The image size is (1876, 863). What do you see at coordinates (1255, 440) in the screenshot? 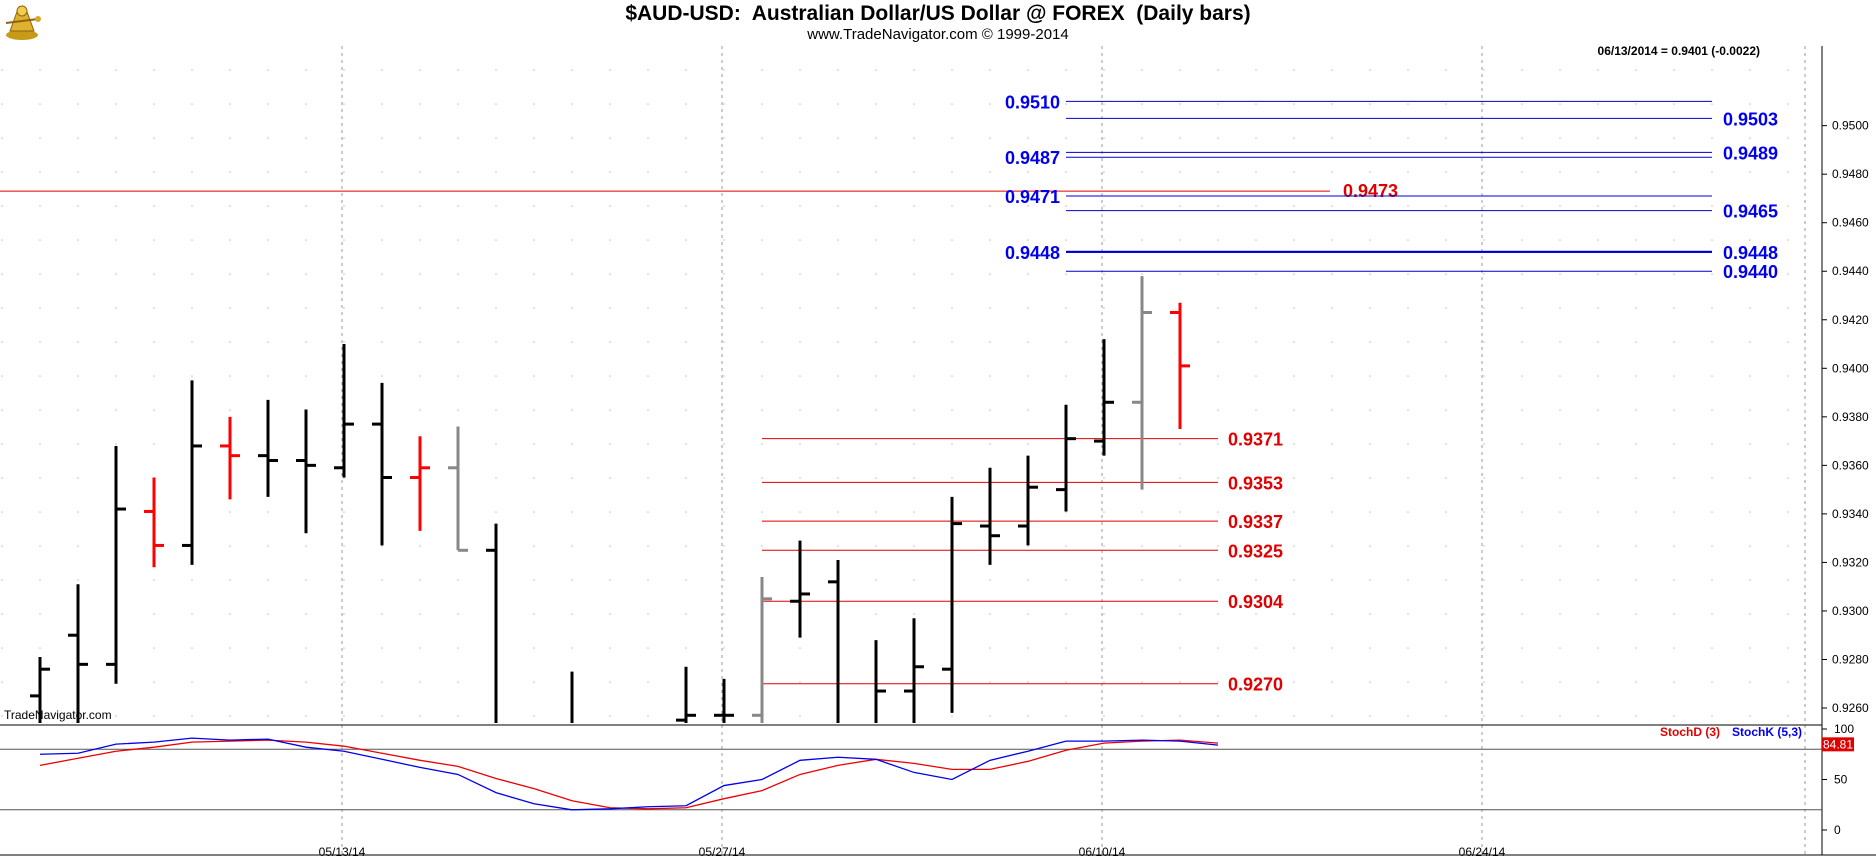
I see `fib-red-label: 0.9371` at bounding box center [1255, 440].